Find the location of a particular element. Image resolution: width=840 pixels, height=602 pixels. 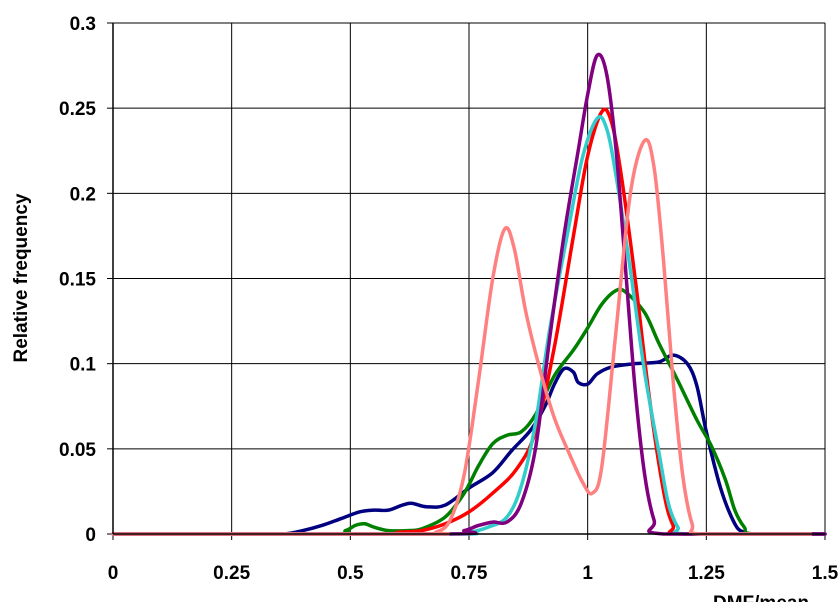

y-tick-label: 0.25 is located at coordinates (77, 109).